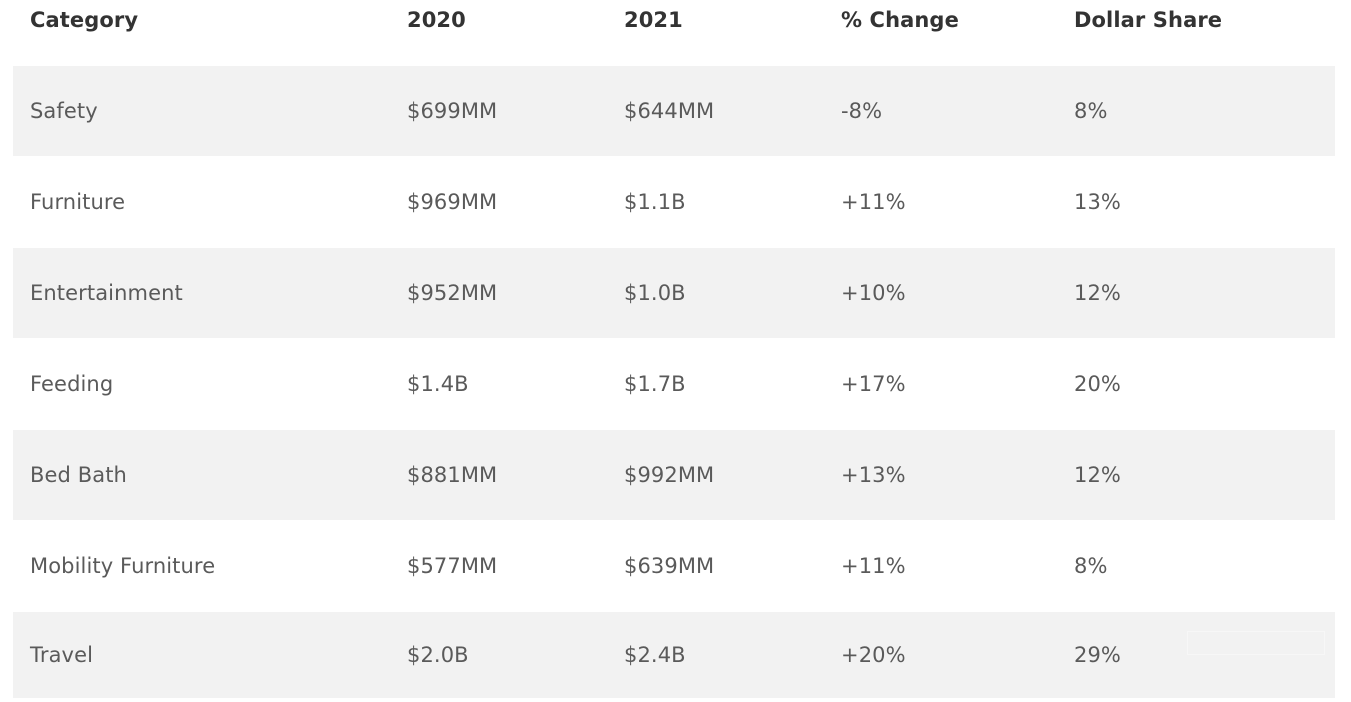  What do you see at coordinates (452, 111) in the screenshot?
I see `cell-2020: $699MM` at bounding box center [452, 111].